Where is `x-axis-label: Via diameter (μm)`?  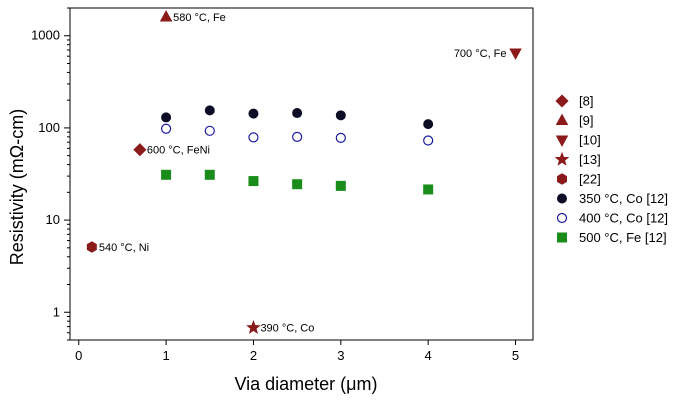 x-axis-label: Via diameter (μm) is located at coordinates (305, 384).